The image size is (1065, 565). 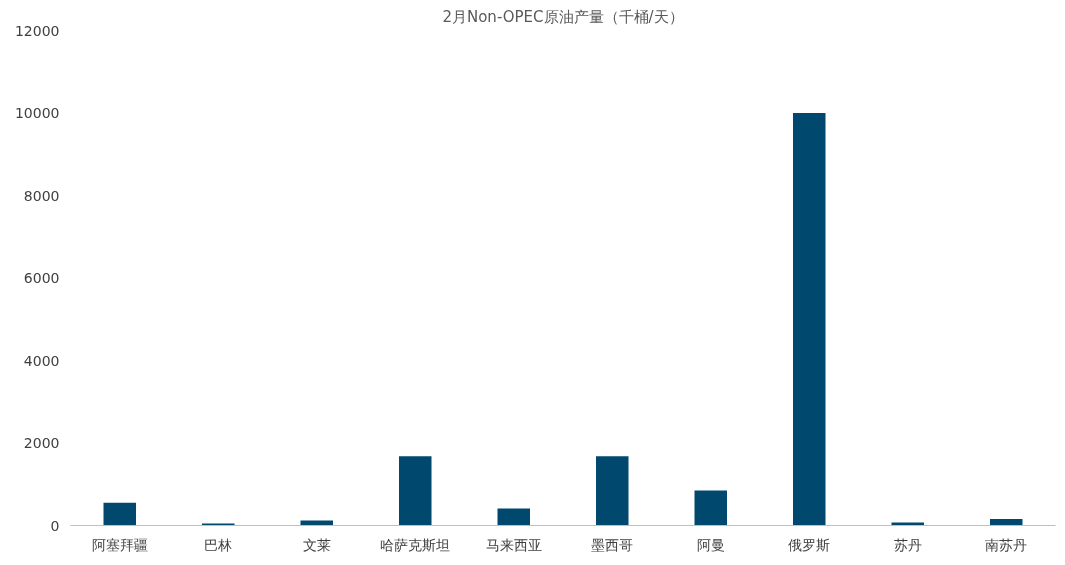 I want to click on x-tick-label: 巴林, so click(x=218, y=544).